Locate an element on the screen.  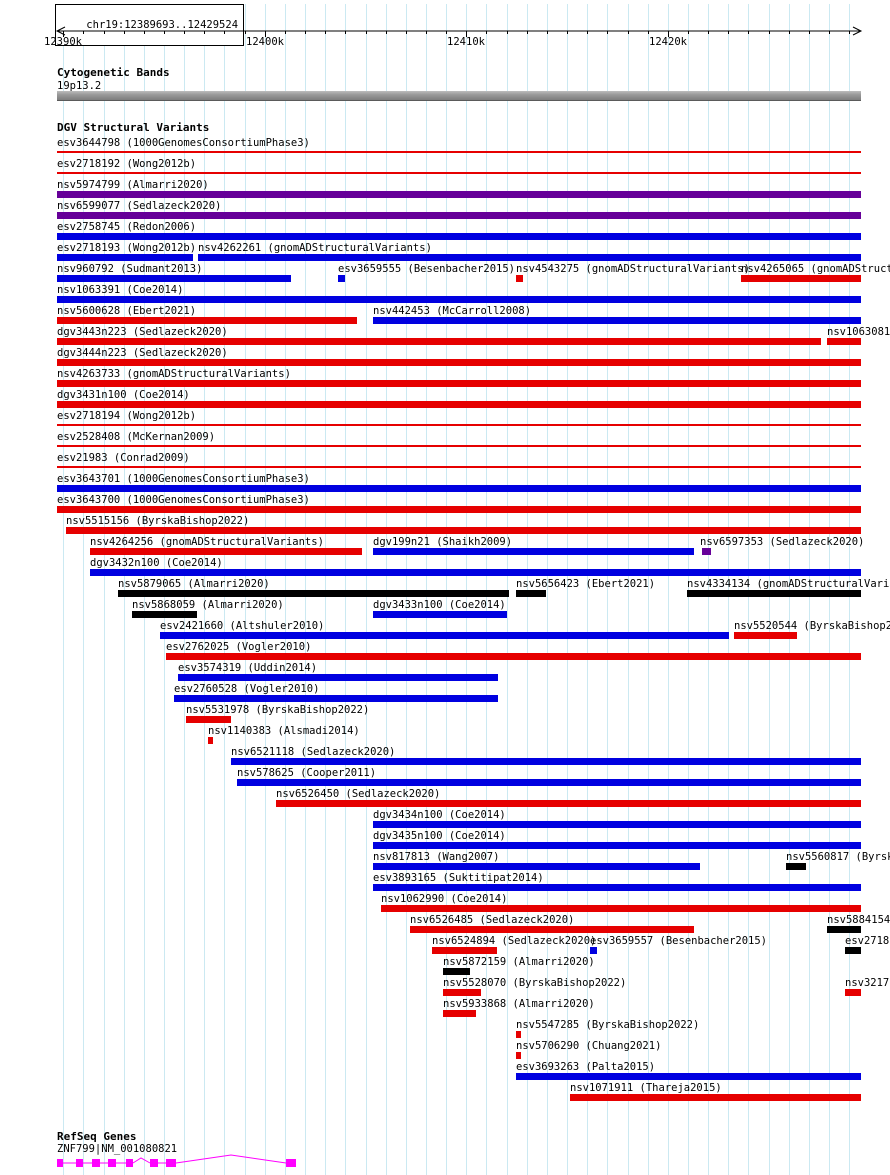
variant-label: dgv3433n100 (Coe2014) is located at coordinates (439, 605).